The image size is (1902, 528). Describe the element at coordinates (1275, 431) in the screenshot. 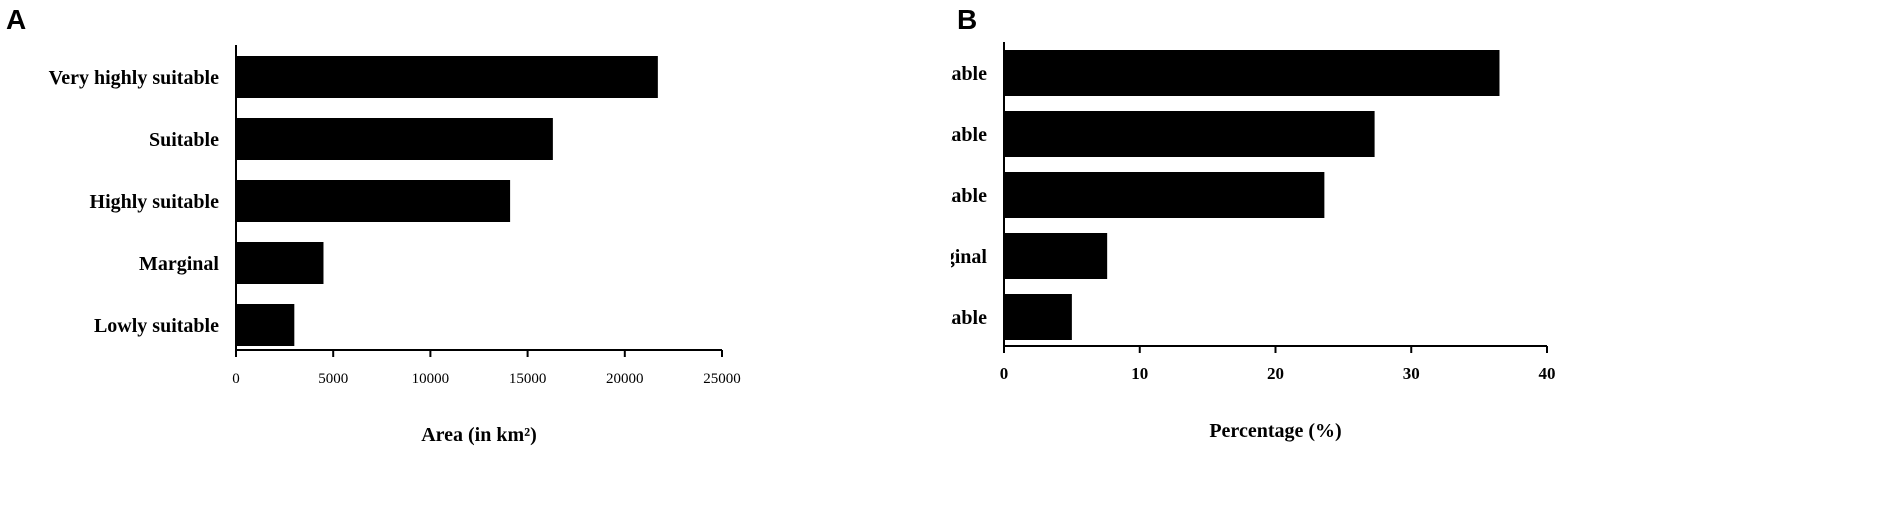

I see `x-axis-title: Percentage (%)` at that location.